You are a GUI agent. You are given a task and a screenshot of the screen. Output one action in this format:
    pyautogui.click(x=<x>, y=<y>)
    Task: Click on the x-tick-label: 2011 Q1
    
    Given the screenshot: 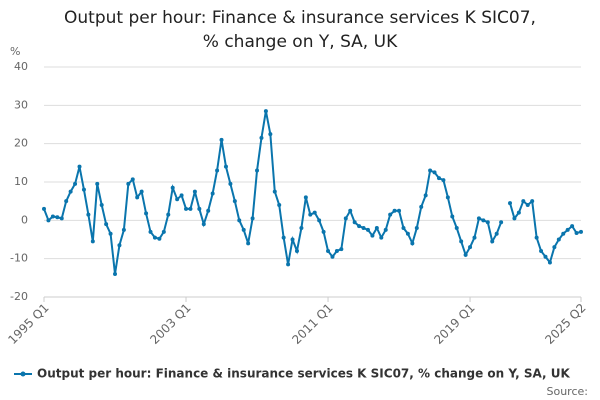 What is the action you would take?
    pyautogui.click(x=312, y=324)
    